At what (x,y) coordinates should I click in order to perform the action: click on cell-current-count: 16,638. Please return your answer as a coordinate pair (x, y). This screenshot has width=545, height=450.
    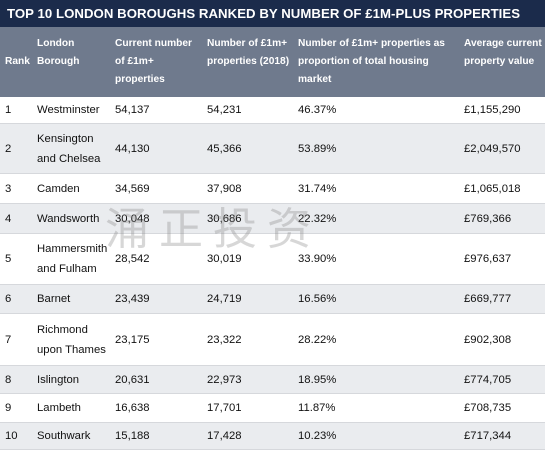
    Looking at the image, I should click on (132, 408).